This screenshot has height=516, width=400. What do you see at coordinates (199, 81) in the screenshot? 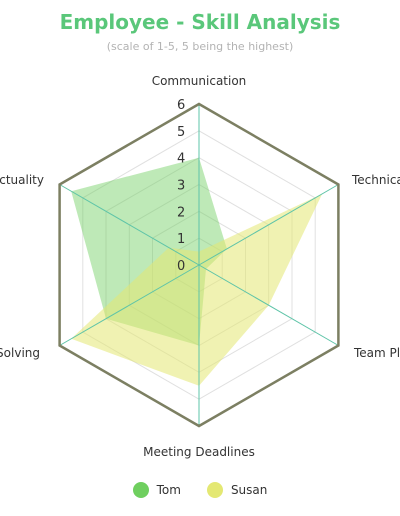
I see `axis-label-communication: Communication` at bounding box center [199, 81].